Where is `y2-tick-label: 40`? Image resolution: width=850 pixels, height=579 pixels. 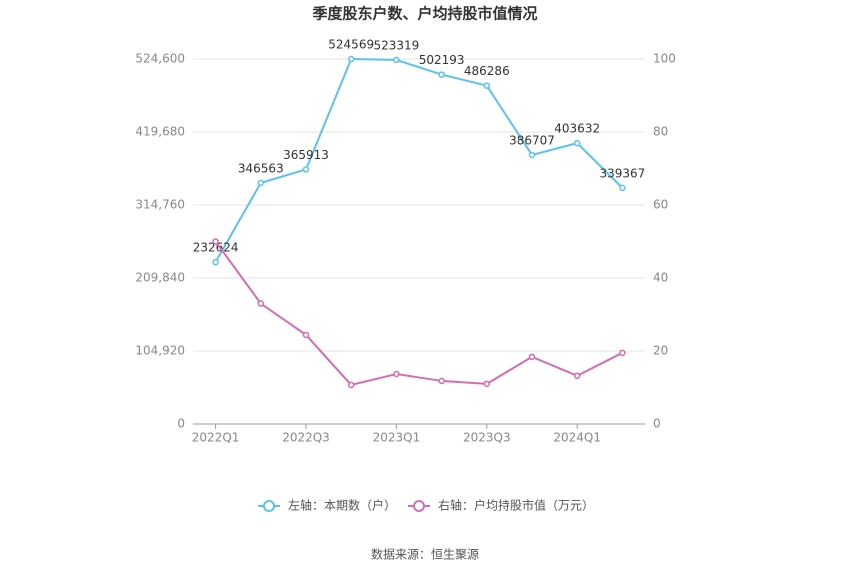 y2-tick-label: 40 is located at coordinates (660, 278).